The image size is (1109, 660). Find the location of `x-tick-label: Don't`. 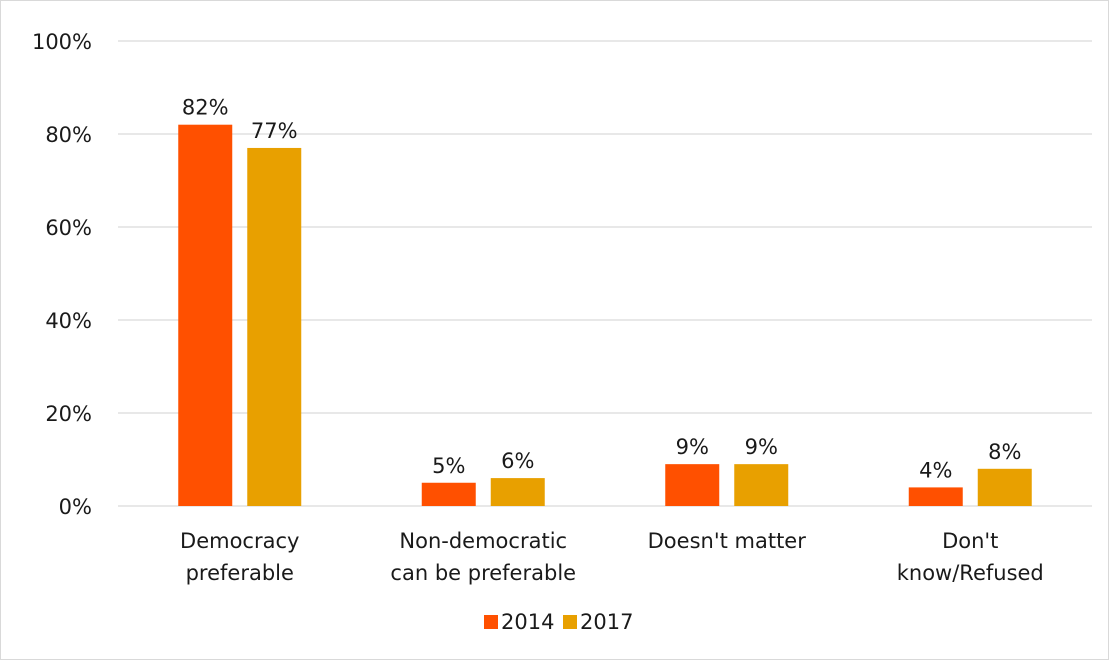

x-tick-label: Don't is located at coordinates (970, 541).